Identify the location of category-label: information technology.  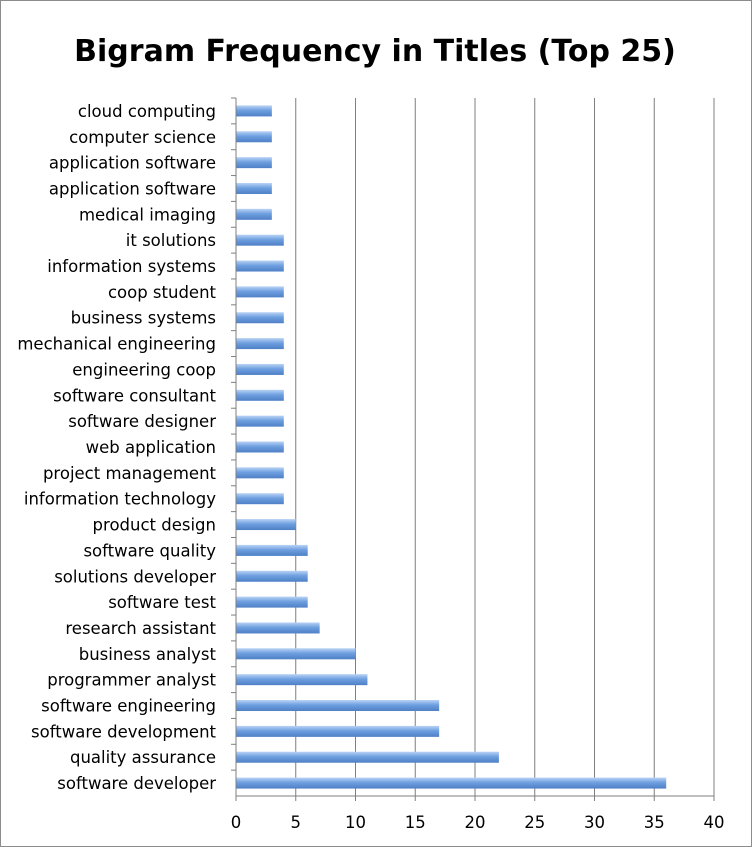
(120, 499).